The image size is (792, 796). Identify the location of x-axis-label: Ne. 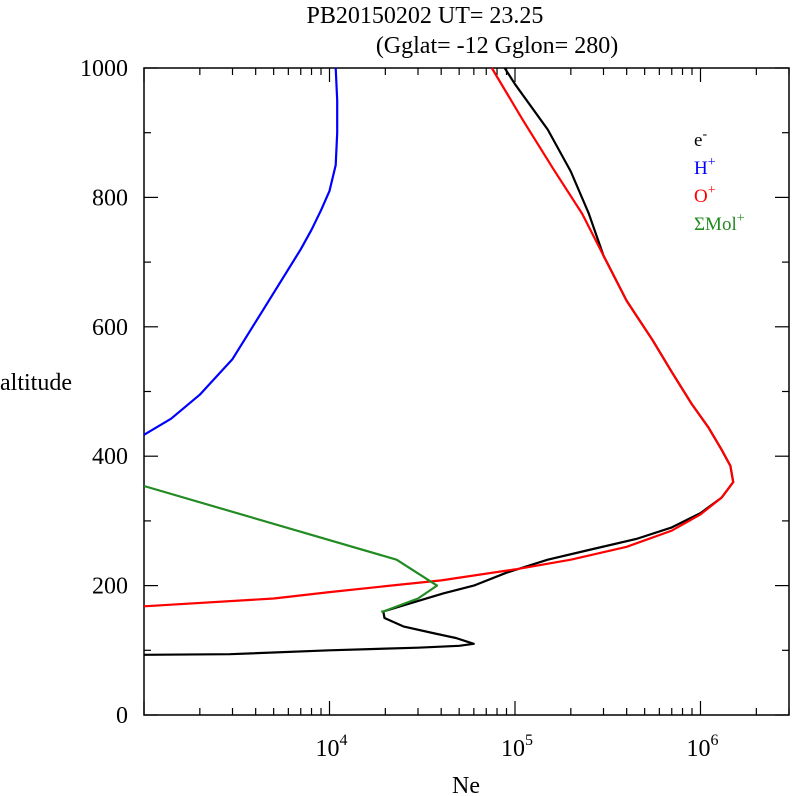
(466, 784).